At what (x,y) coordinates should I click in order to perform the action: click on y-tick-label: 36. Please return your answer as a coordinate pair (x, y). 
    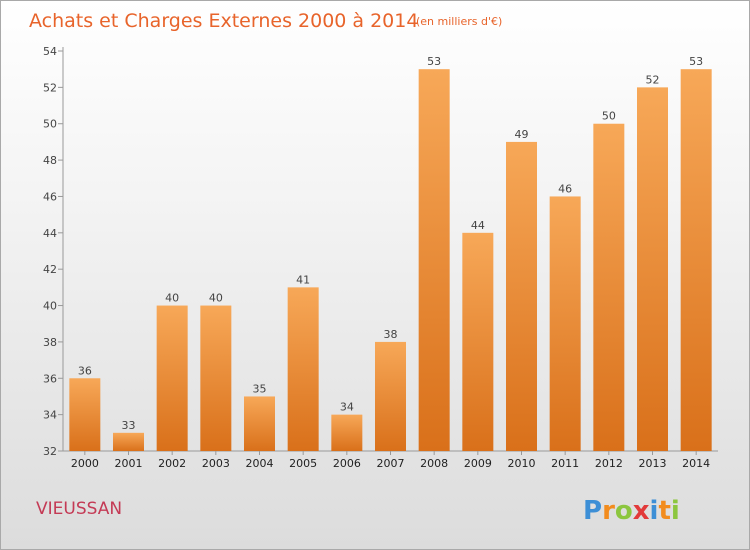
    Looking at the image, I should click on (50, 378).